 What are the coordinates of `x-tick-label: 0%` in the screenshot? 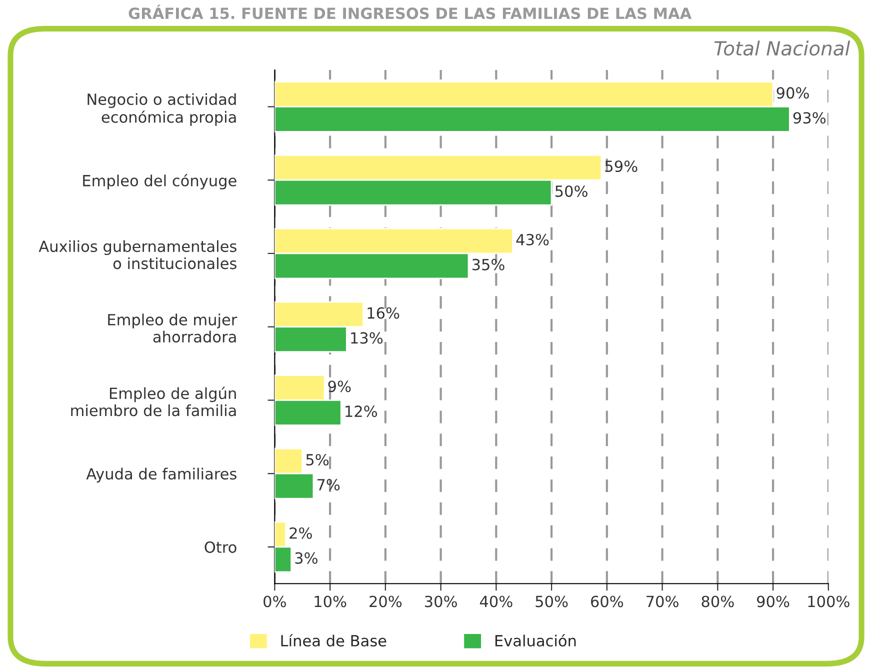 It's located at (275, 602).